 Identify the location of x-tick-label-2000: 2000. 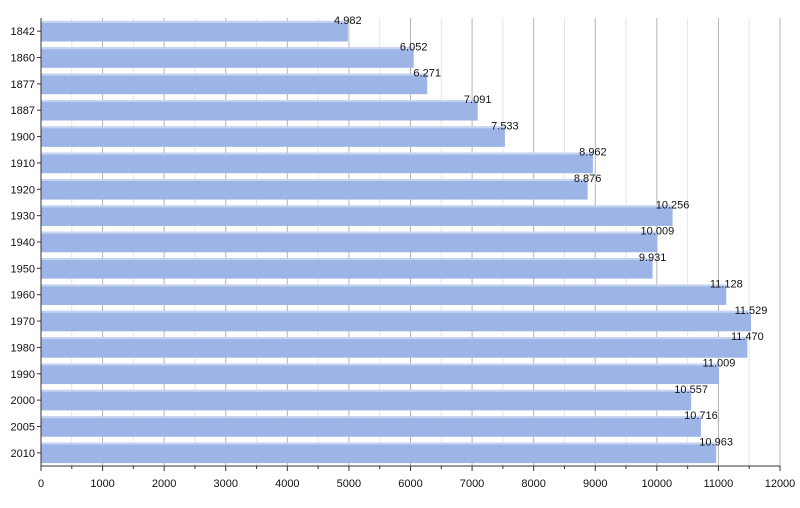
(164, 484).